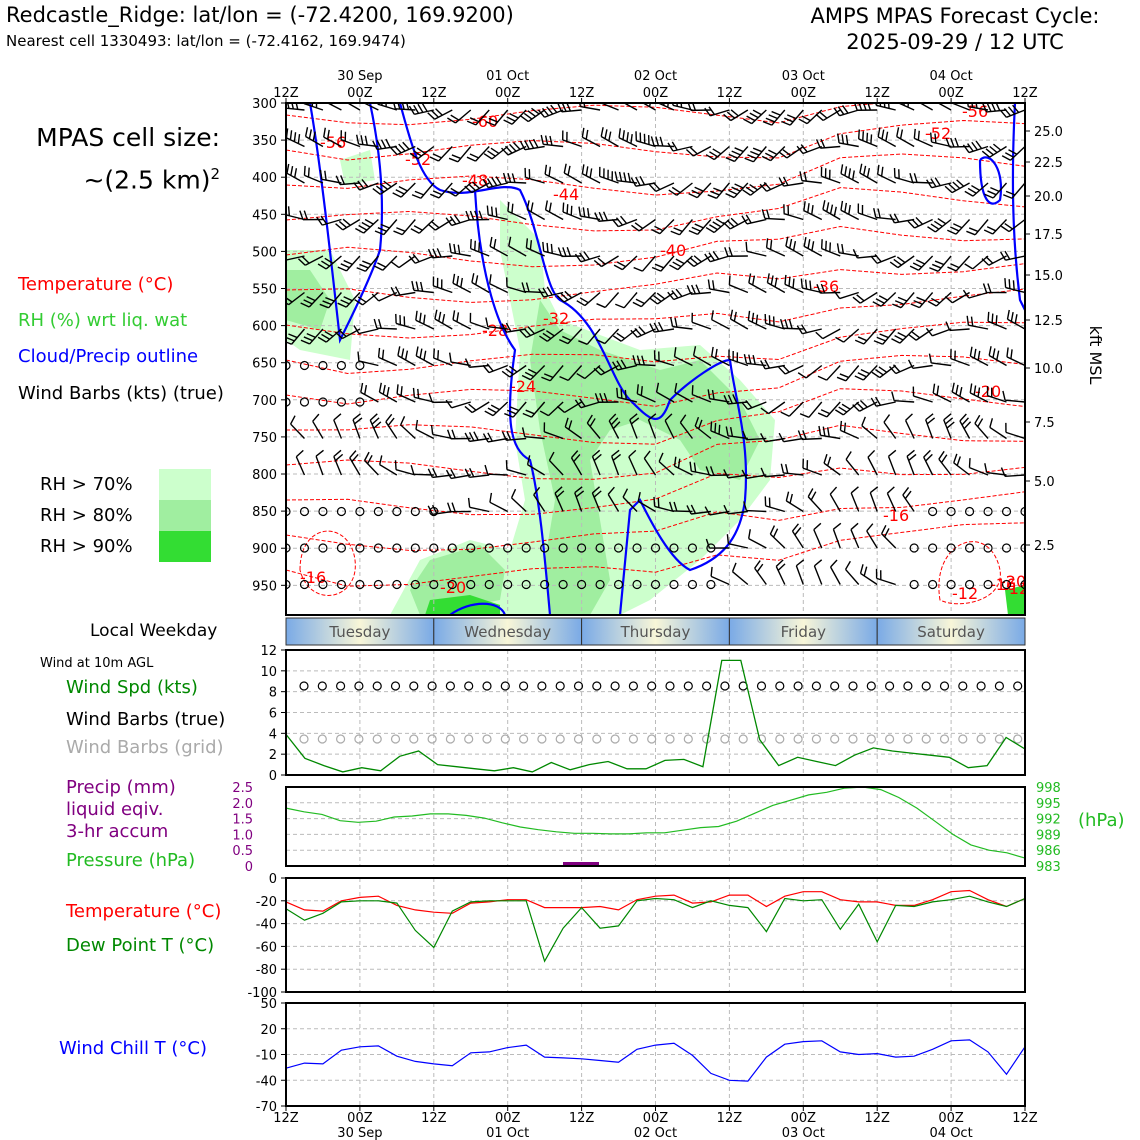 The image size is (1140, 1140). I want to click on kft-tick-label: 22.5, so click(1048, 163).